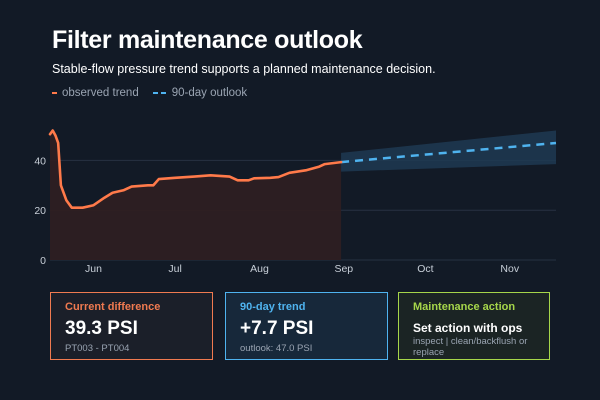  What do you see at coordinates (468, 328) in the screenshot?
I see `card-maintenance-action-value: Set action with ops` at bounding box center [468, 328].